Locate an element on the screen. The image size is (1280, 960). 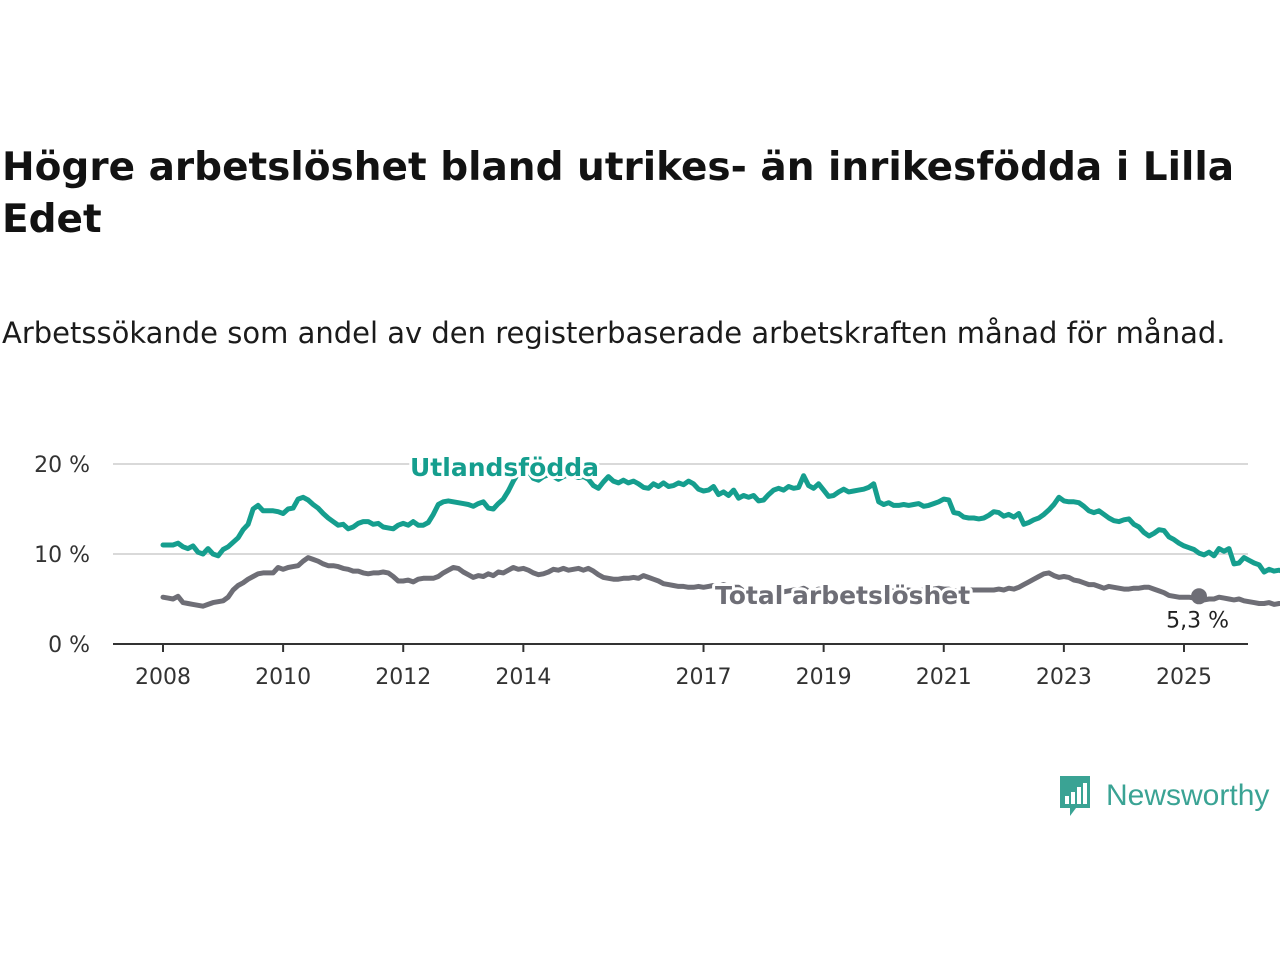
x-tick-label: 2017 is located at coordinates (704, 677).